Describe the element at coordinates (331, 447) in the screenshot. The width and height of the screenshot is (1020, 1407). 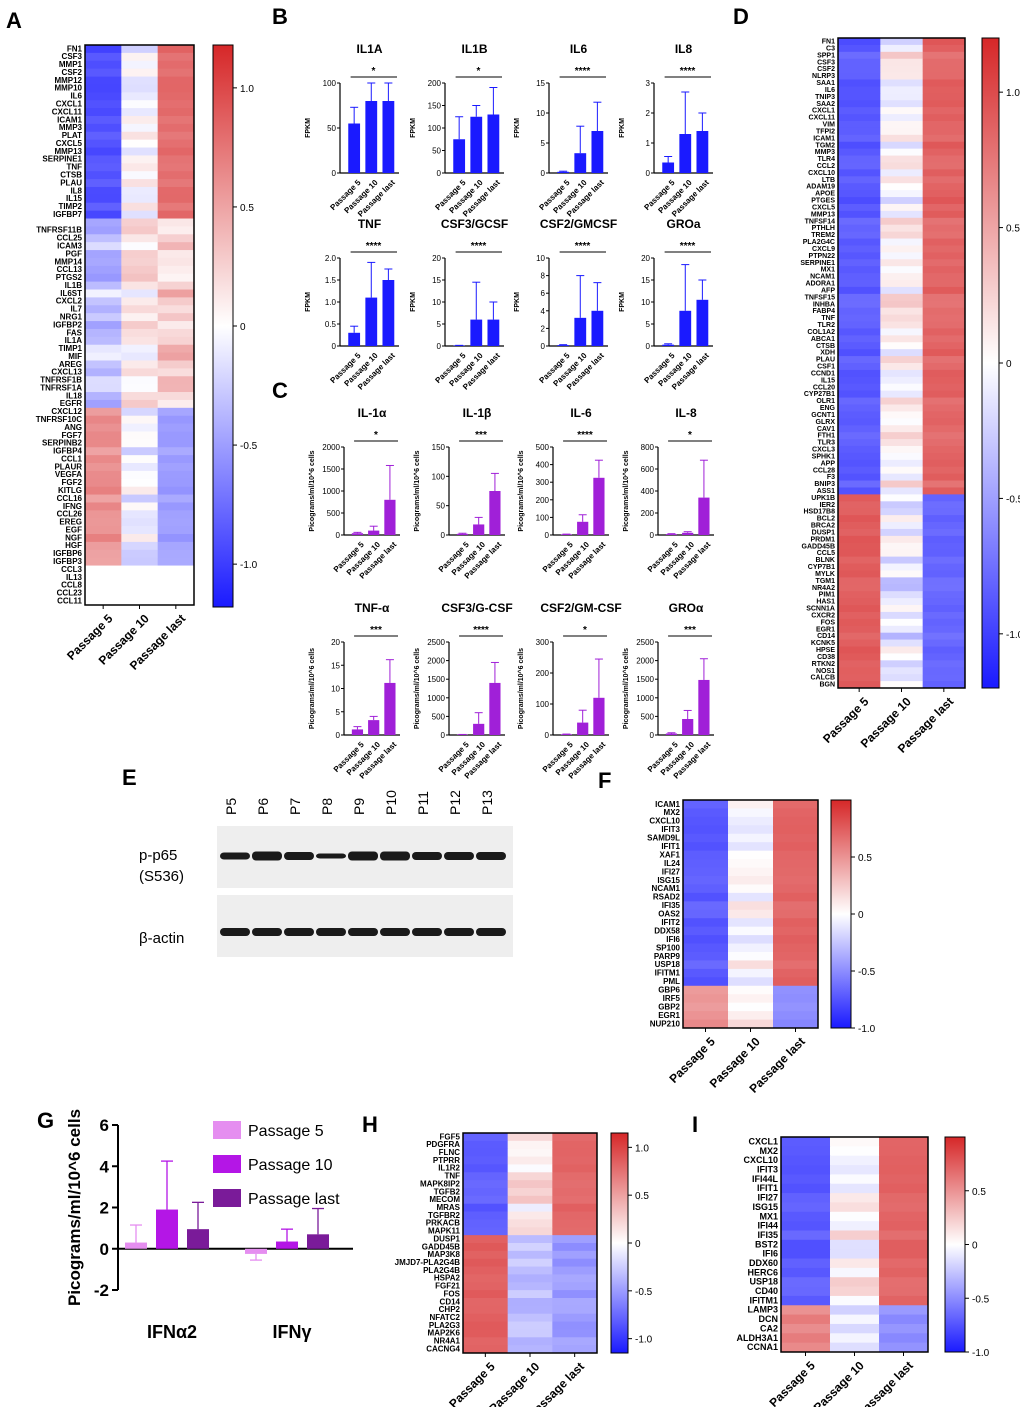
I see `y-tick-label: 2000` at that location.